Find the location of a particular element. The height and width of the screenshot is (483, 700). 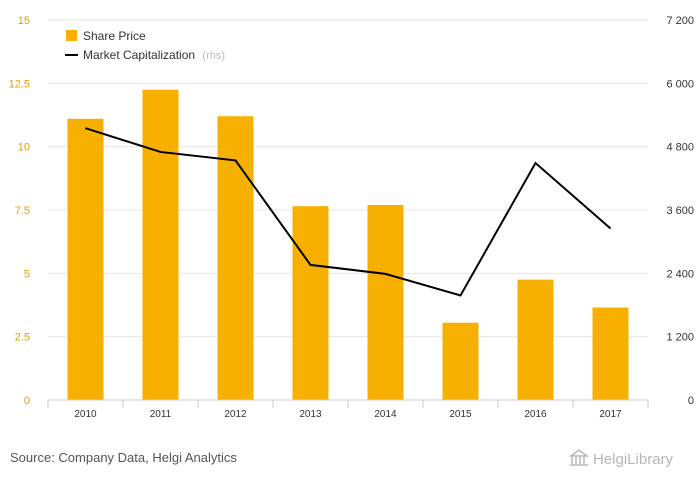

x-tick-label: 2014 is located at coordinates (385, 414).